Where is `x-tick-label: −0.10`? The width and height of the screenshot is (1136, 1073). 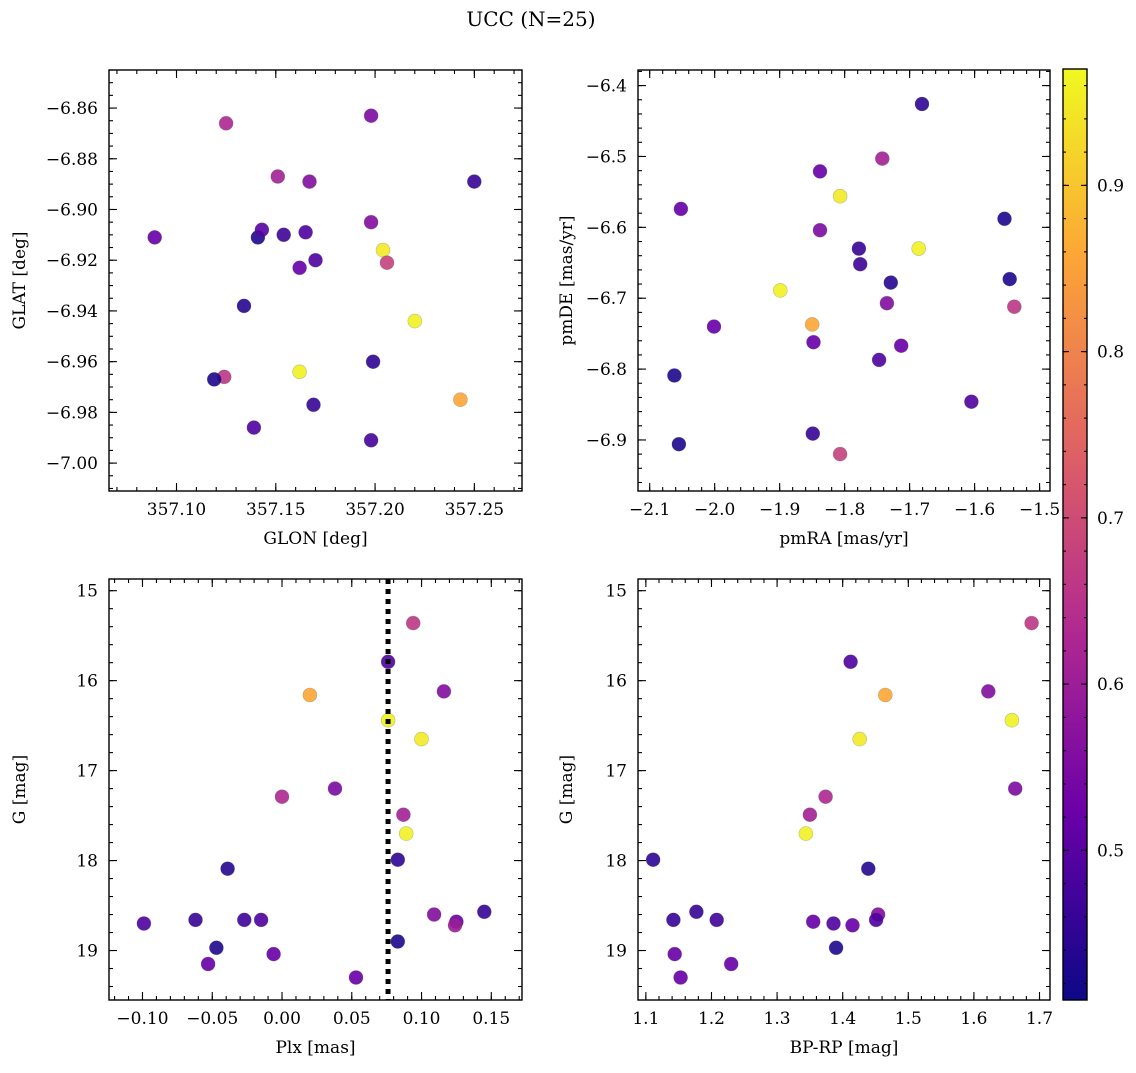
x-tick-label: −0.10 is located at coordinates (142, 1019).